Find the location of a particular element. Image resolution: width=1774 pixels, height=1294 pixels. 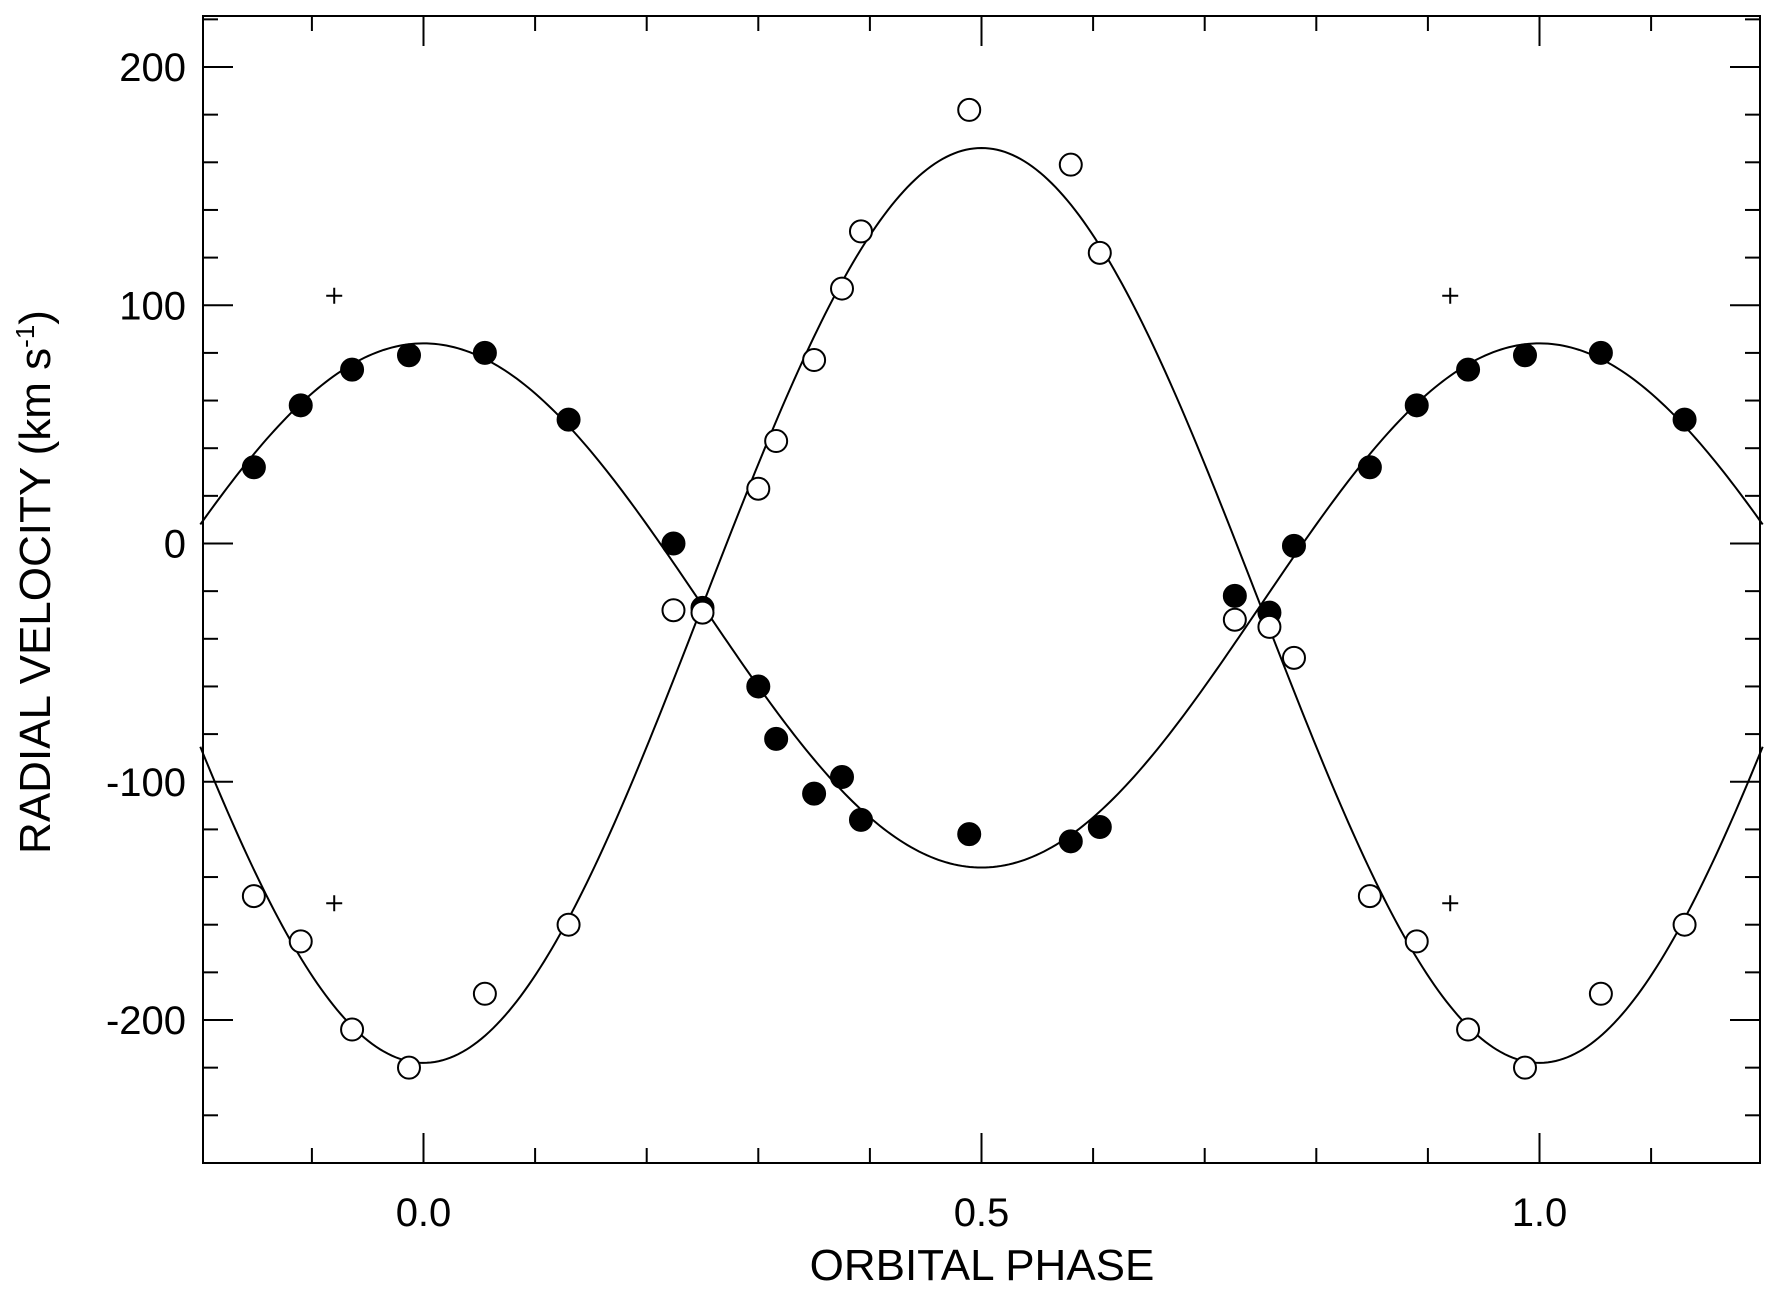

y-tick-label: 0 is located at coordinates (175, 545).